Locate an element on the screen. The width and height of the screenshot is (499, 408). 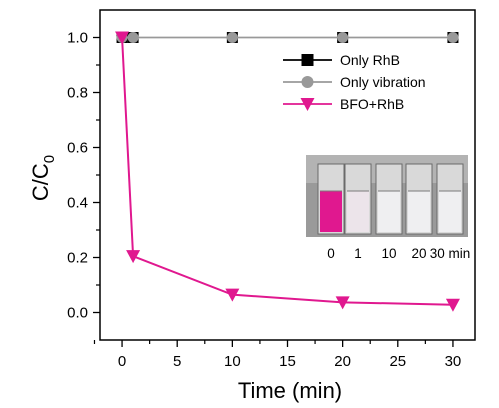
legend-label: Only vibration is located at coordinates (383, 82).